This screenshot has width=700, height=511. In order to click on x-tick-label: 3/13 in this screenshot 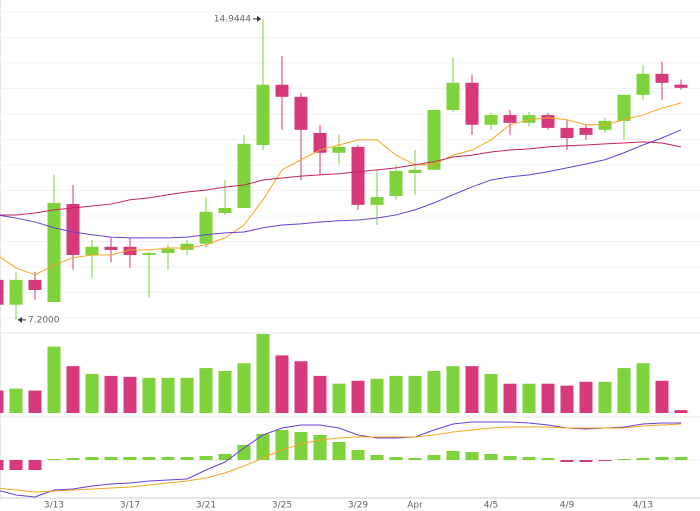, I will do `click(54, 506)`.